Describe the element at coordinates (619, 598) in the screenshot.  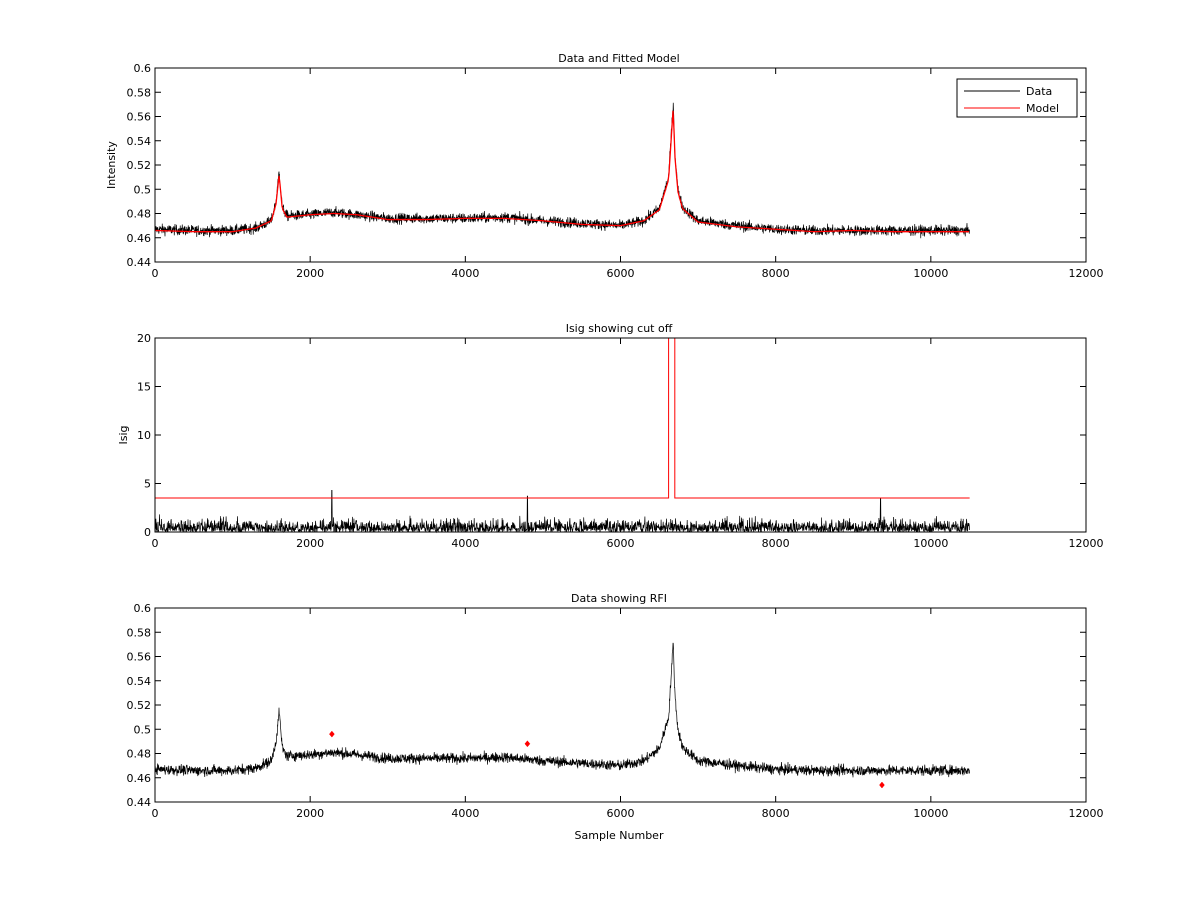
I see `chart-title: Data showing RFI` at that location.